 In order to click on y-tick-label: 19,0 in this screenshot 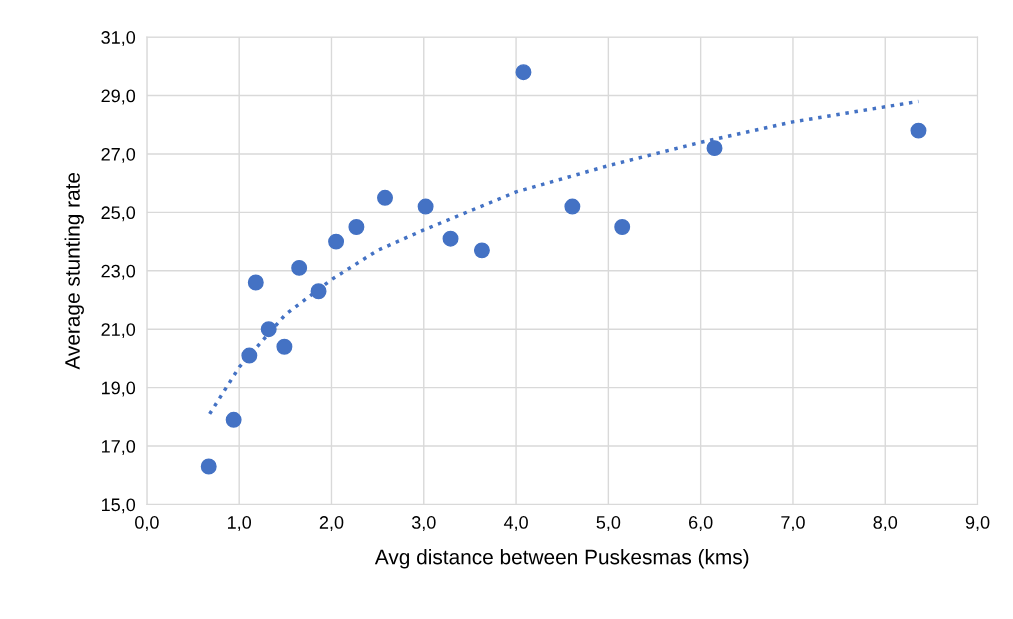, I will do `click(119, 389)`.